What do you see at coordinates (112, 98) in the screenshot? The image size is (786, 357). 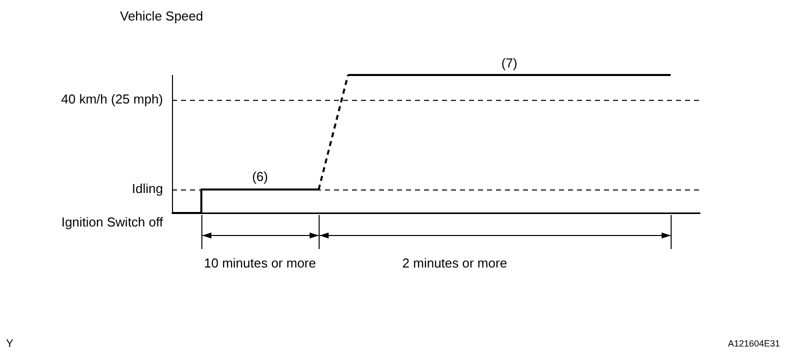 I see `ref-line-label: 40 km/h (25 mph)` at bounding box center [112, 98].